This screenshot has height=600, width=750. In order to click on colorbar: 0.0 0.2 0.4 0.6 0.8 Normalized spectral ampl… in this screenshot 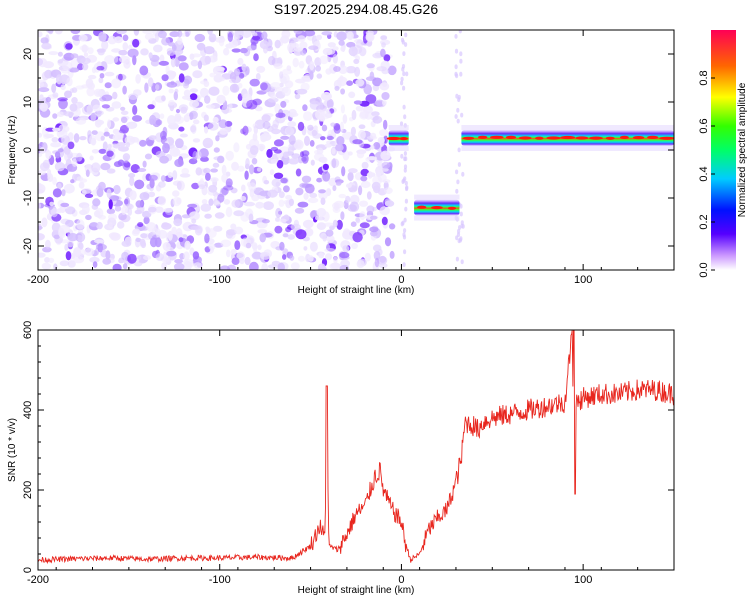, I will do `click(723, 154)`.